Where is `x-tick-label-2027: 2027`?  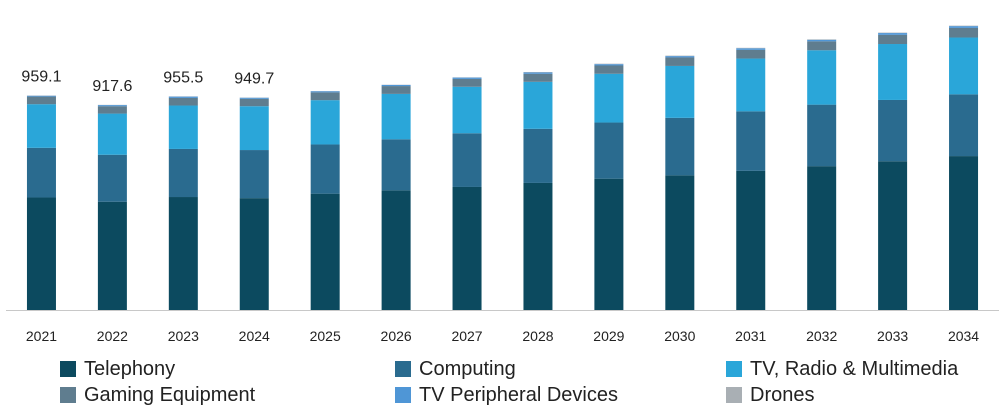 x-tick-label-2027: 2027 is located at coordinates (466, 336).